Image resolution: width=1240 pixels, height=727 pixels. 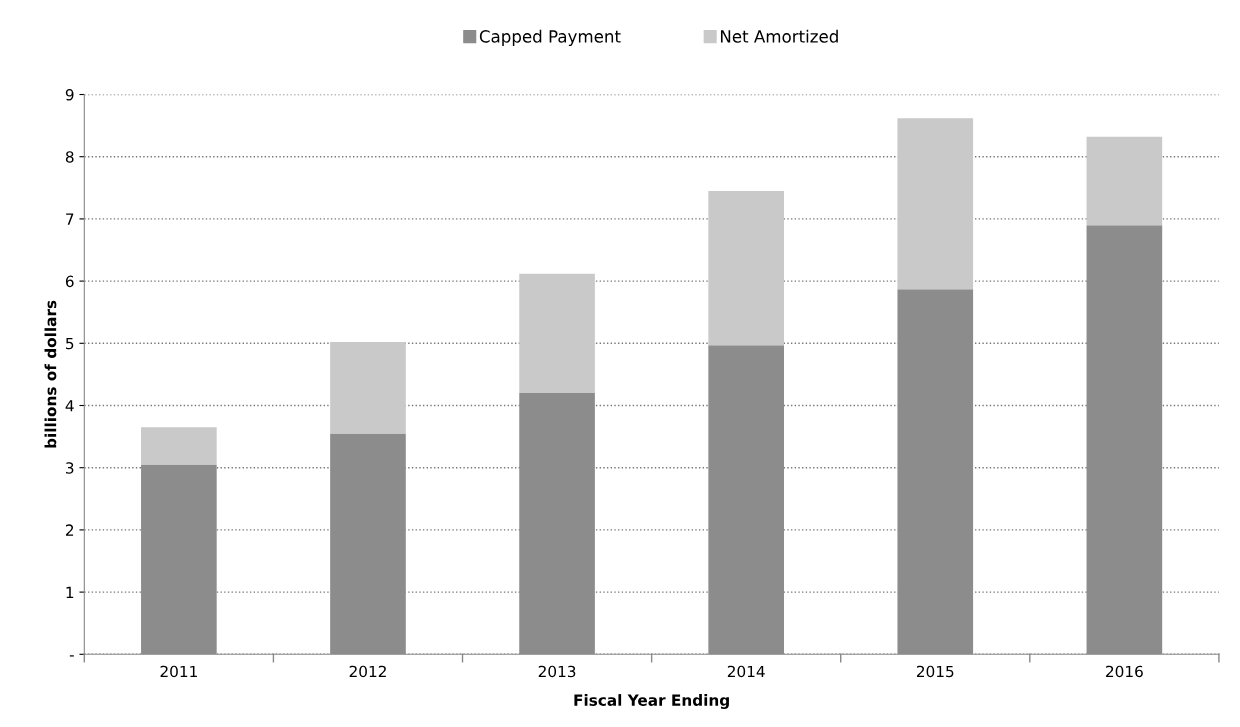 I want to click on x-tick-label: 2013, so click(x=557, y=671).